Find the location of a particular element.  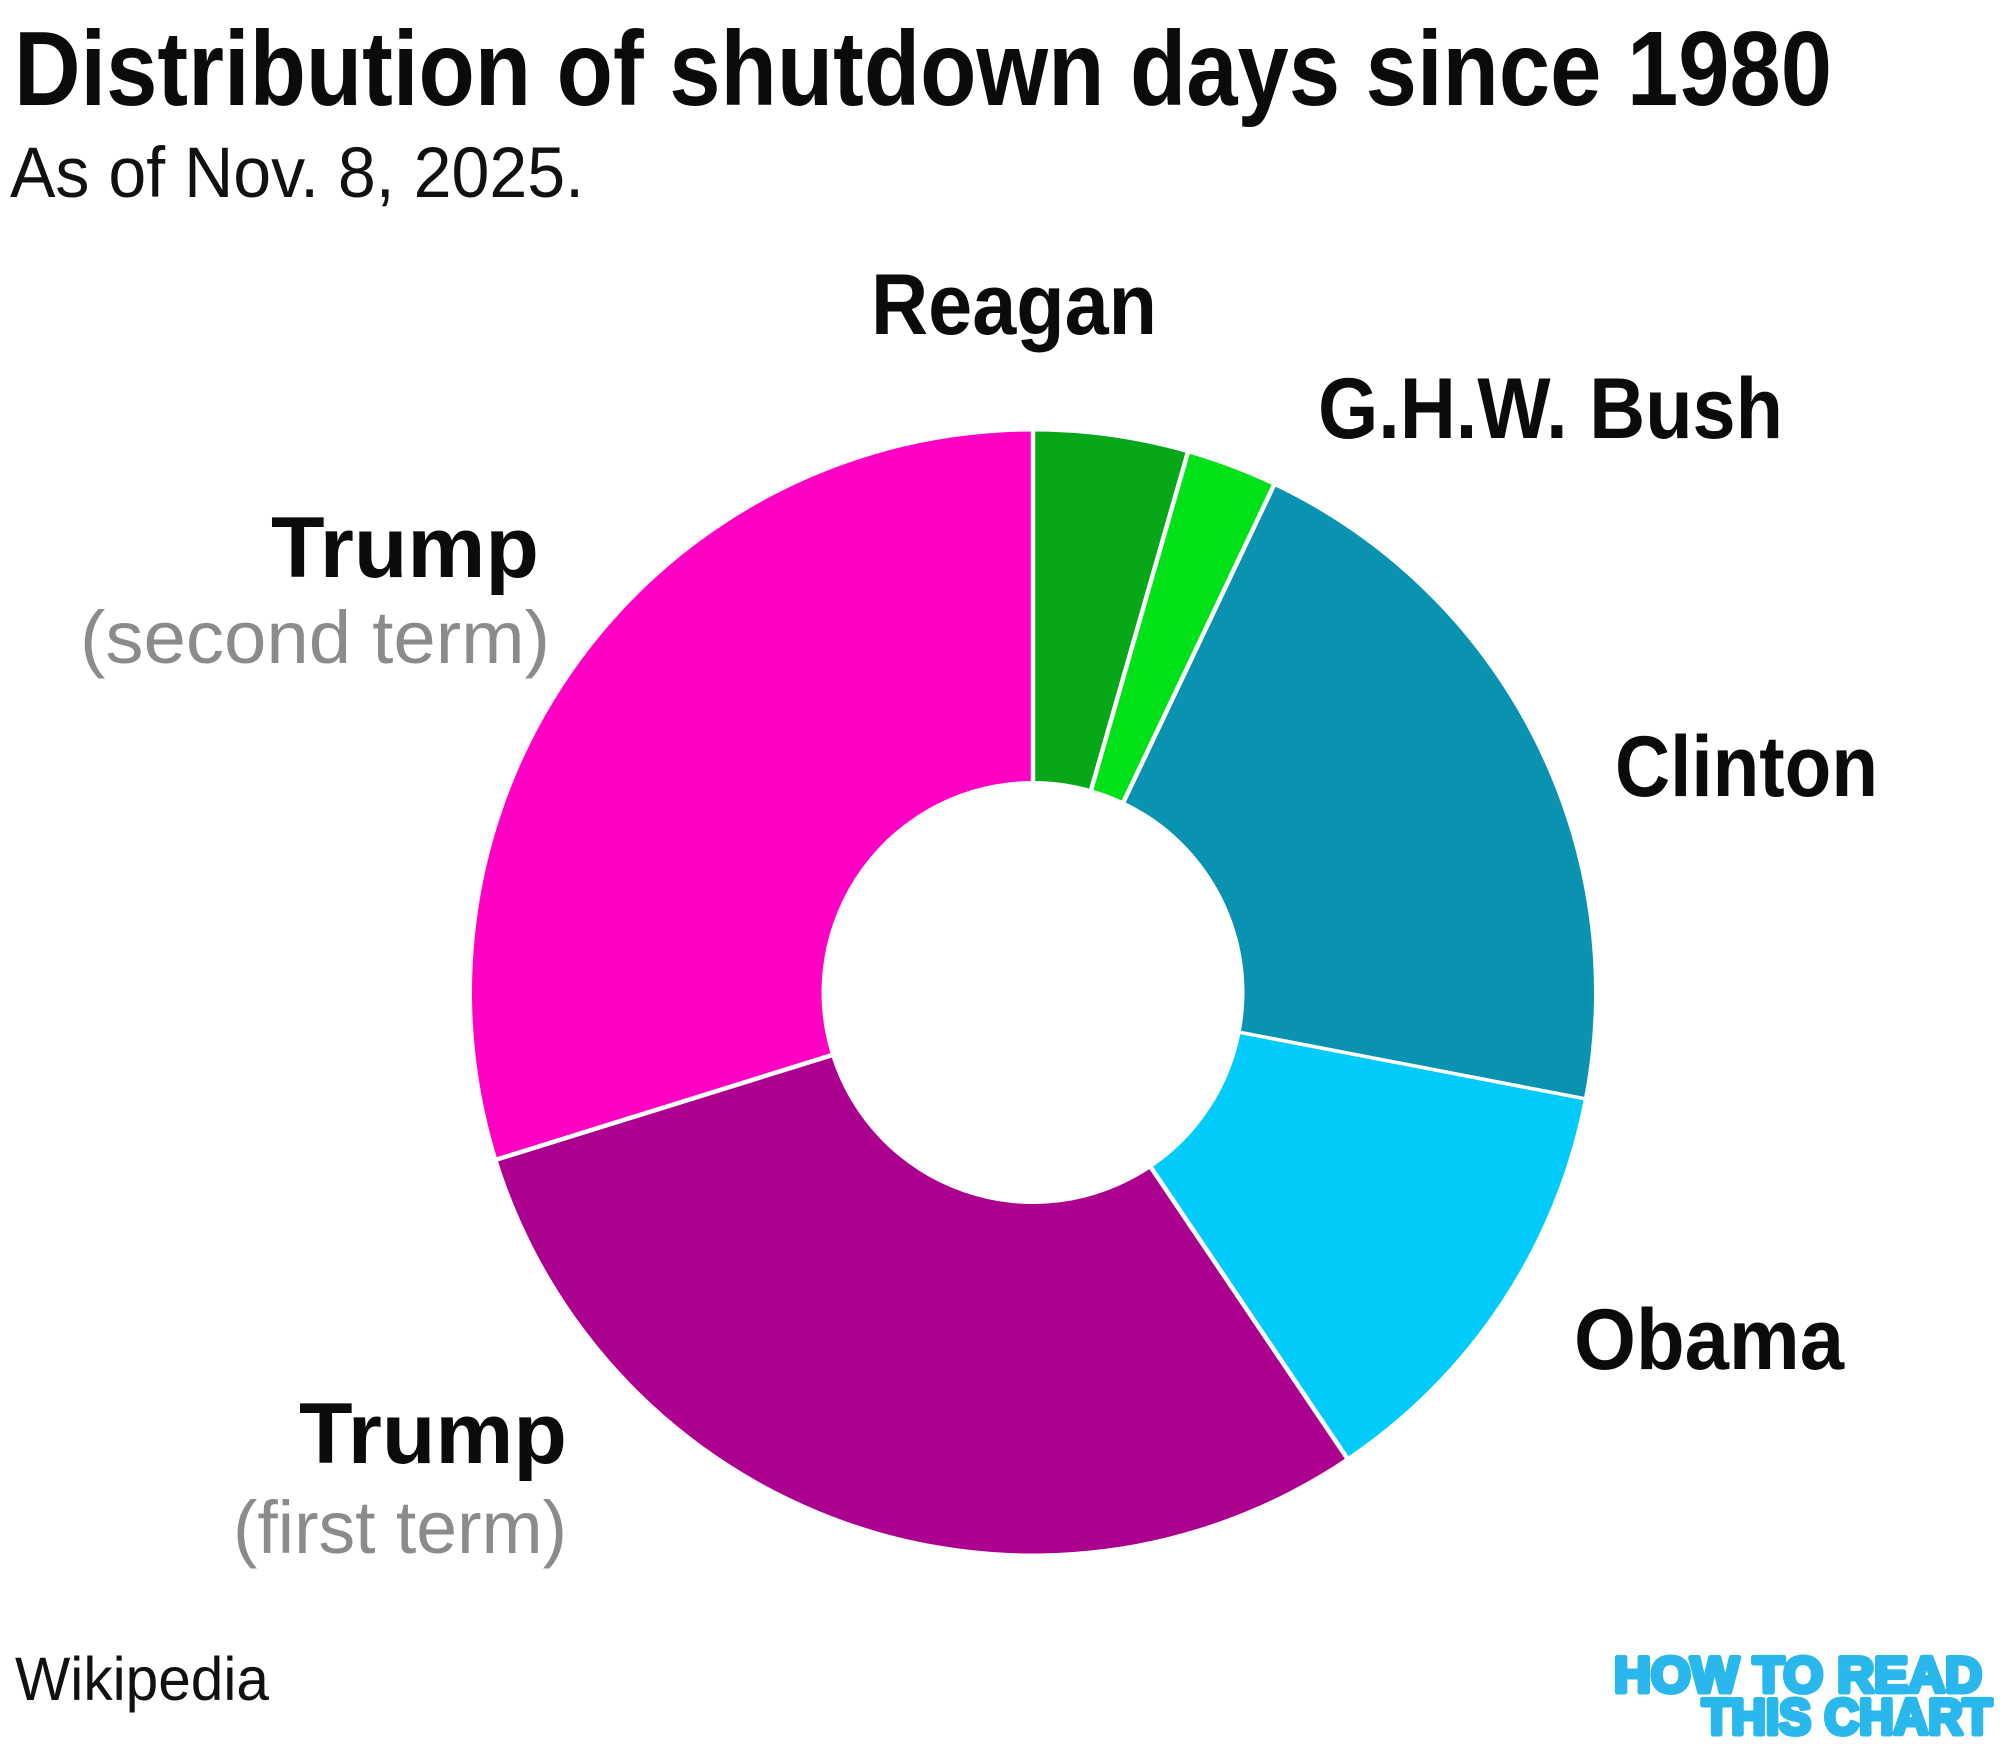

svg-text: As of Nov. 8, 2025. is located at coordinates (297, 173).